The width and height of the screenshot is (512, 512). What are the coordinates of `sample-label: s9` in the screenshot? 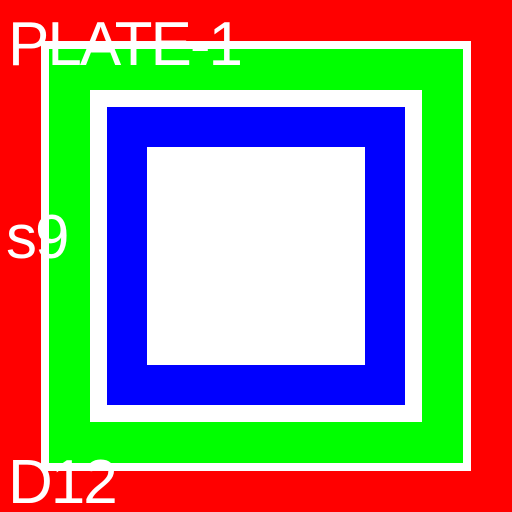 It's located at (38, 237).